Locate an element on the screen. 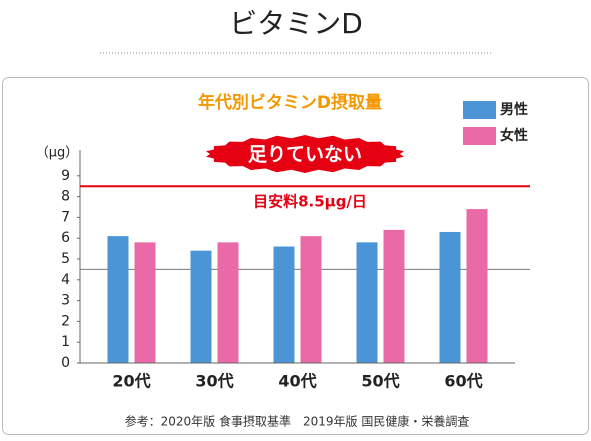 Image resolution: width=591 pixels, height=441 pixels. x-tick-label: 40代 is located at coordinates (297, 381).